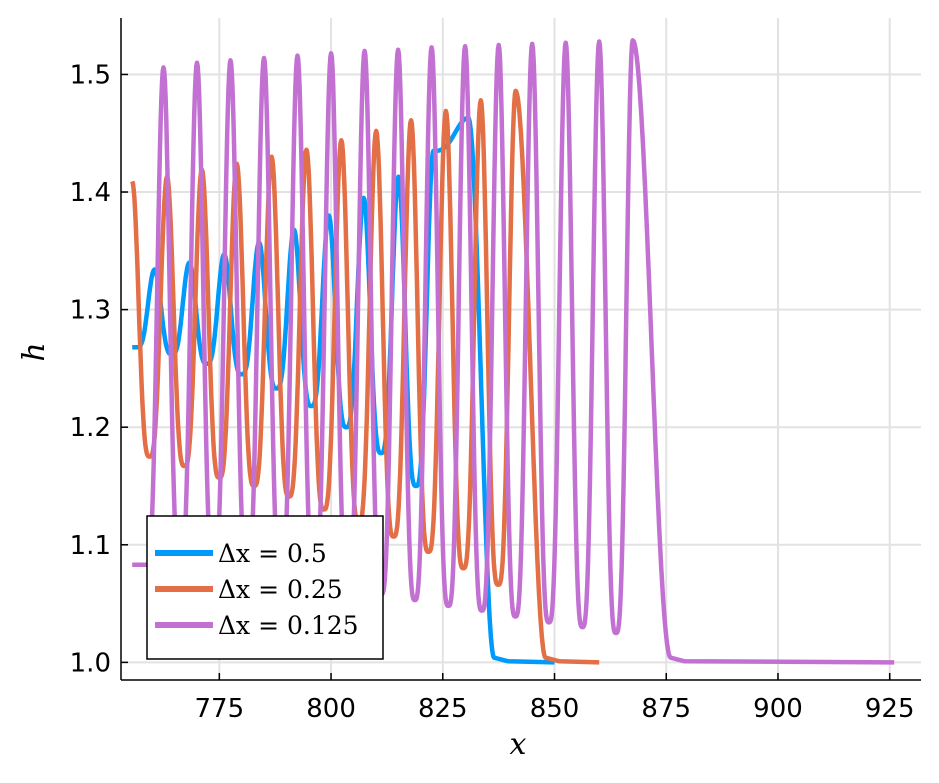 This screenshot has width=939, height=783. What do you see at coordinates (890, 709) in the screenshot?
I see `x-tick-label: 925` at bounding box center [890, 709].